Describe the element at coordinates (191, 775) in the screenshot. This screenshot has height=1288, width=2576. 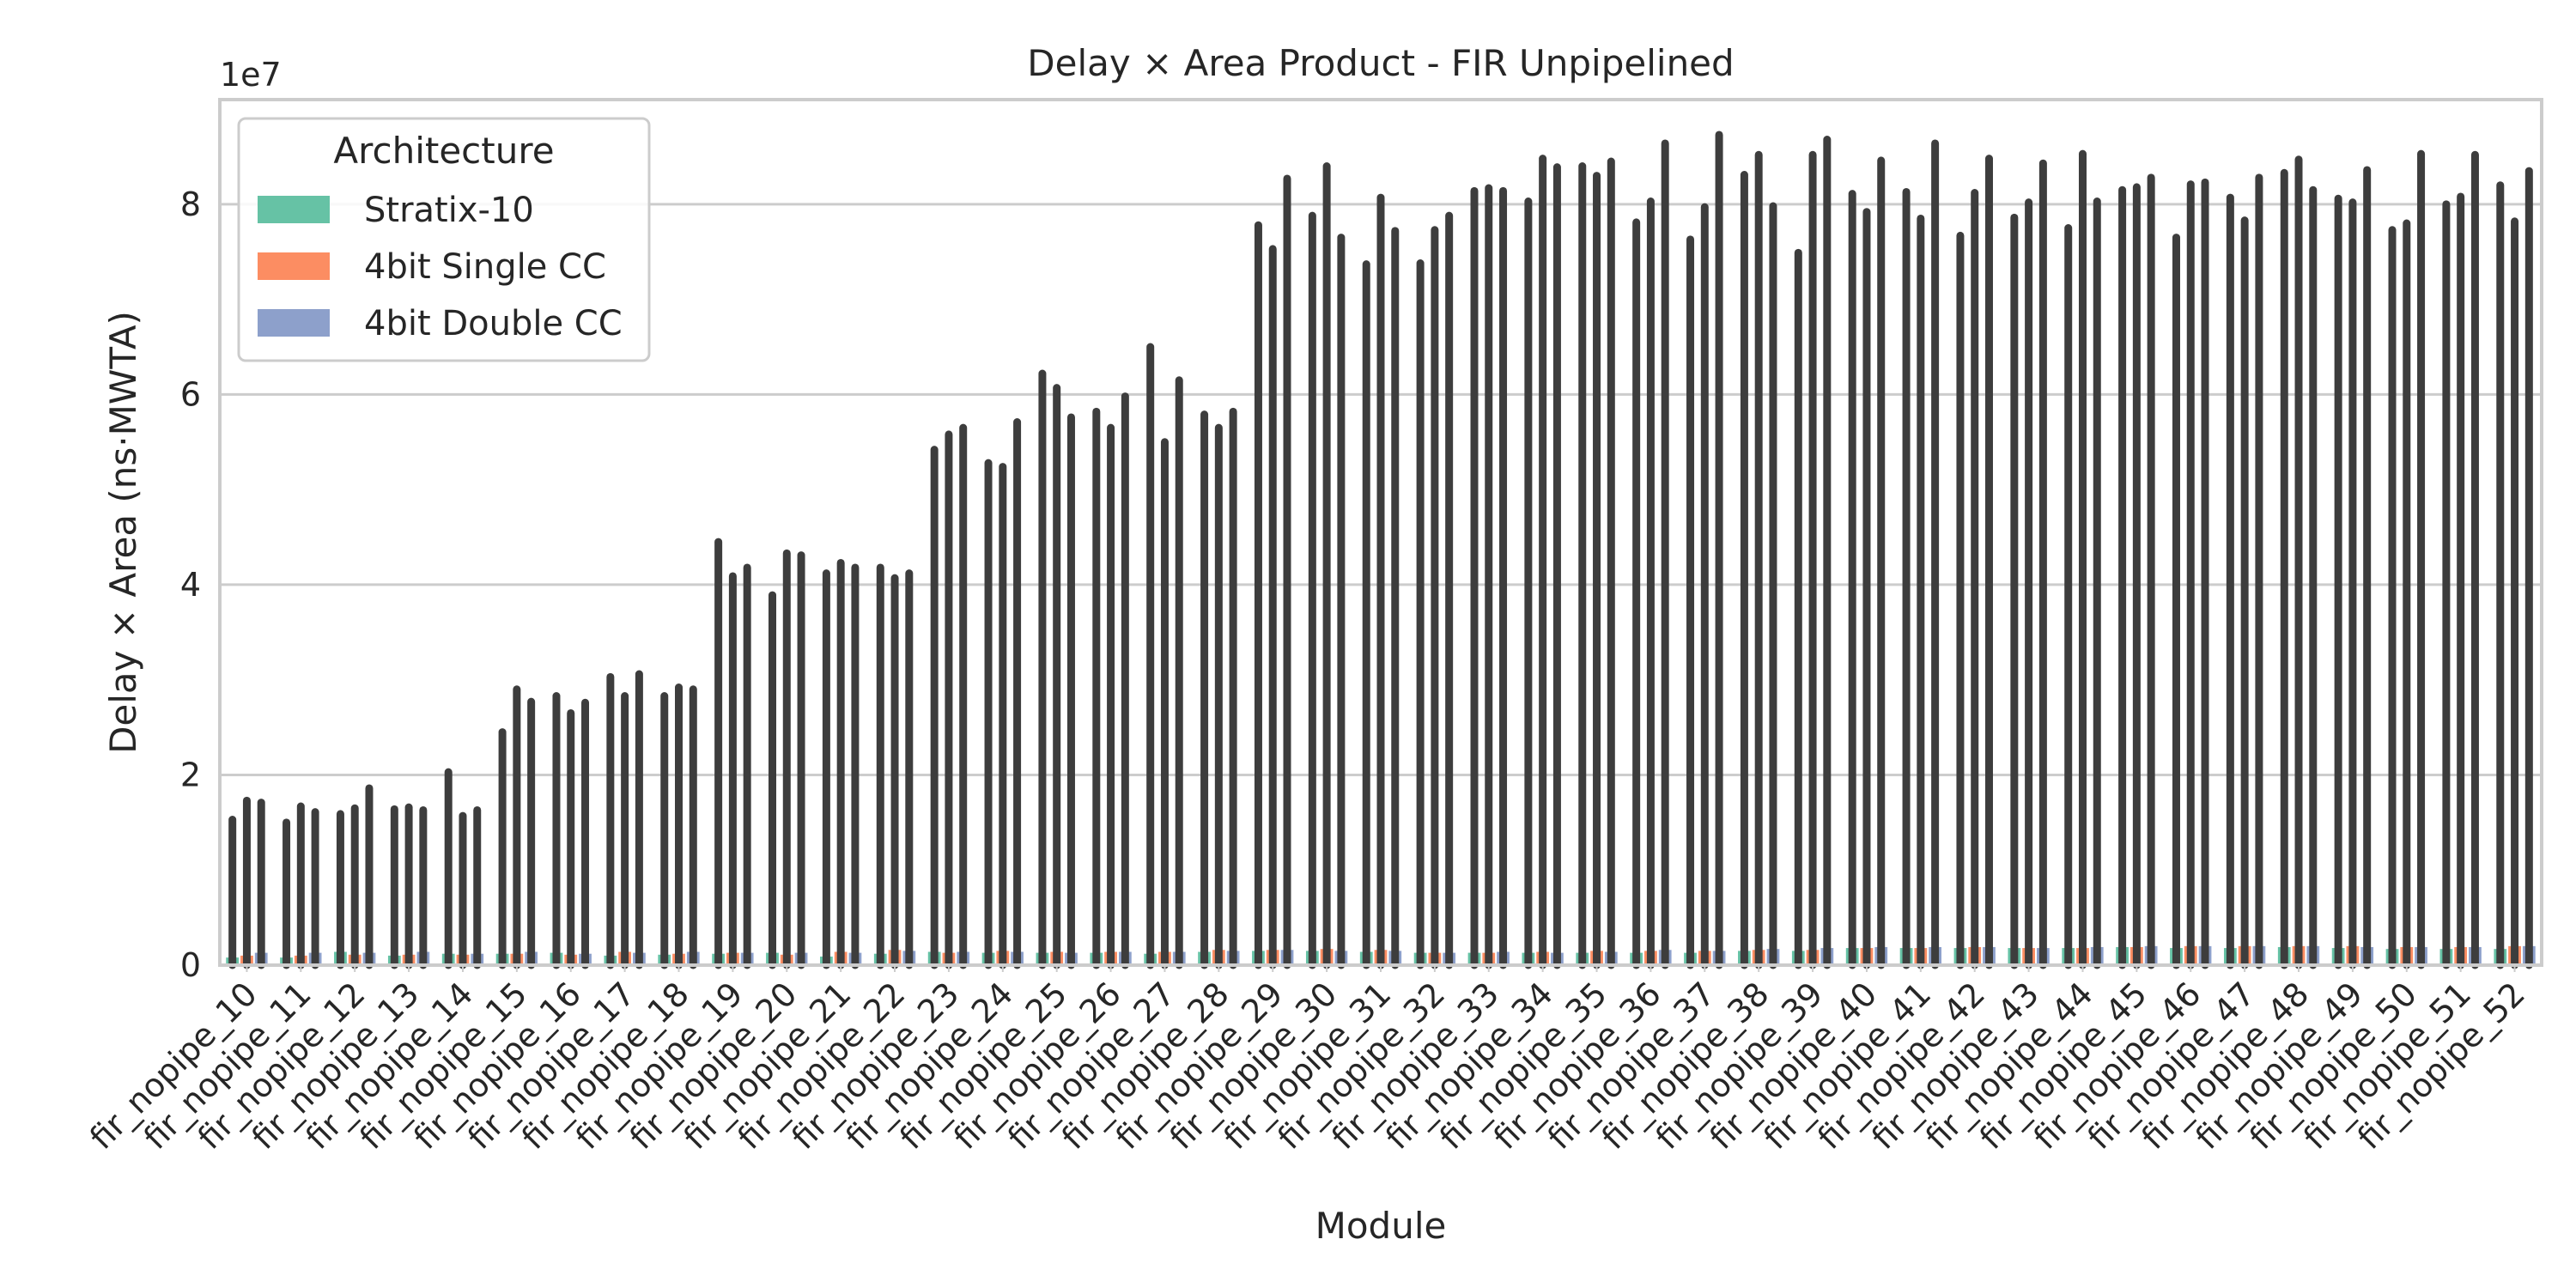
I see `y-tick-label: 2` at that location.